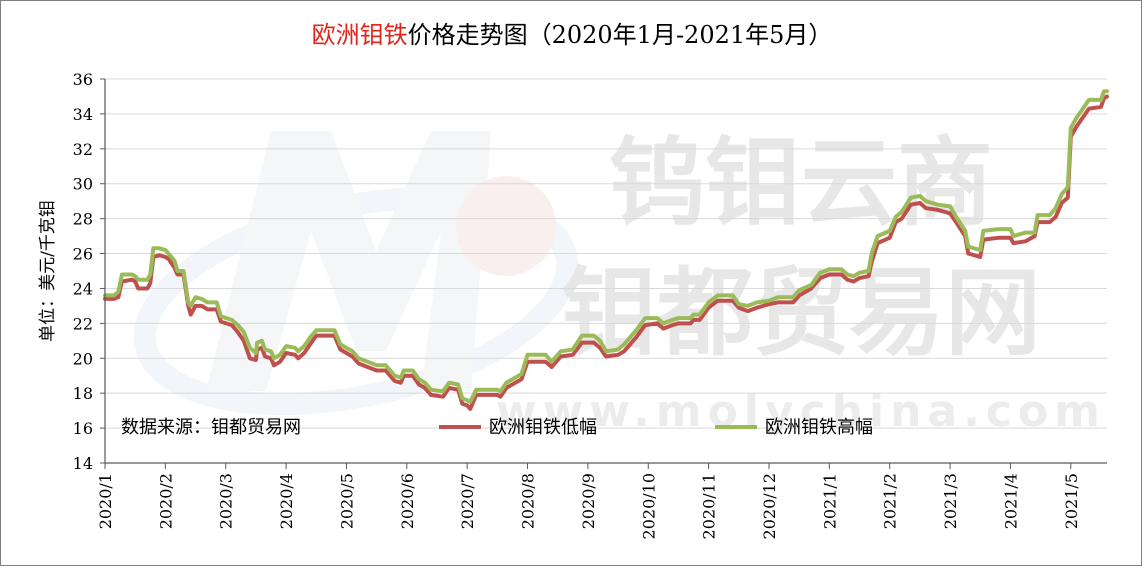 The image size is (1144, 568). I want to click on y-tick-labels: 14 16 18 20 22 24 26 28 30 32 34 36, so click(89, 271).